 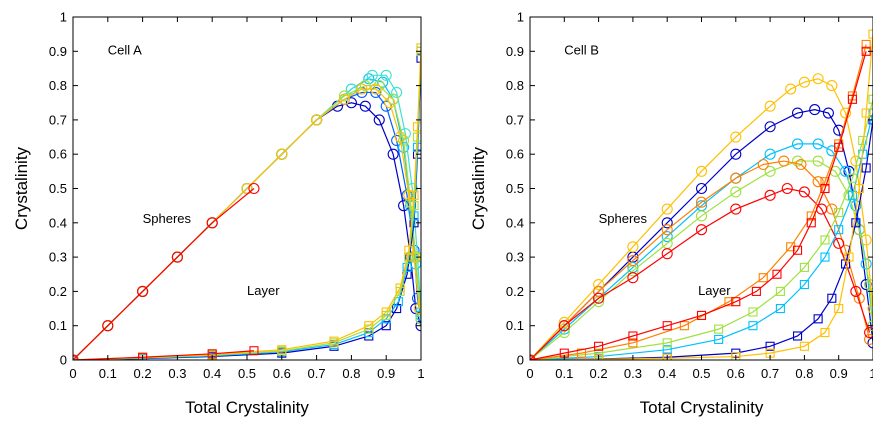 I want to click on spheres-series, so click(x=166, y=271).